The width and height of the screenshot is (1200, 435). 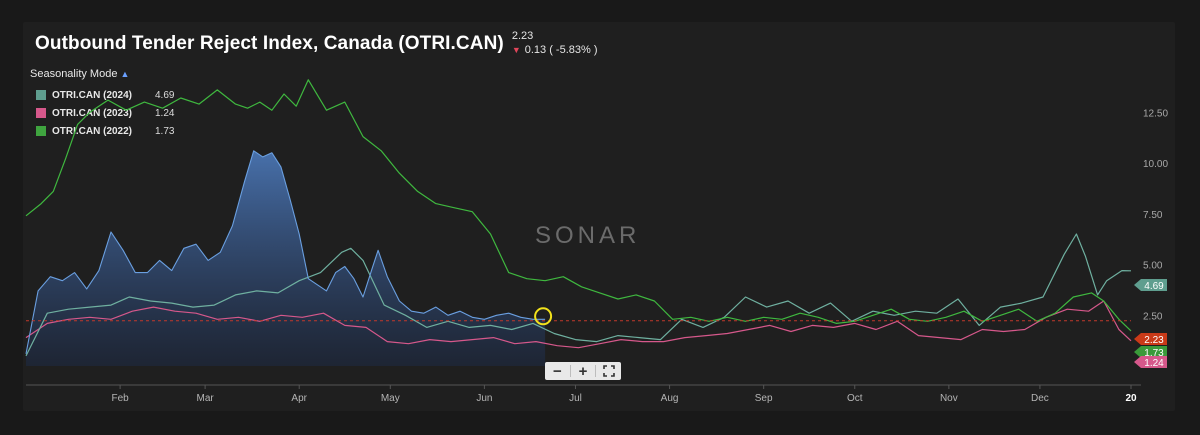 What do you see at coordinates (1154, 340) in the screenshot?
I see `end-value-label: 2.23` at bounding box center [1154, 340].